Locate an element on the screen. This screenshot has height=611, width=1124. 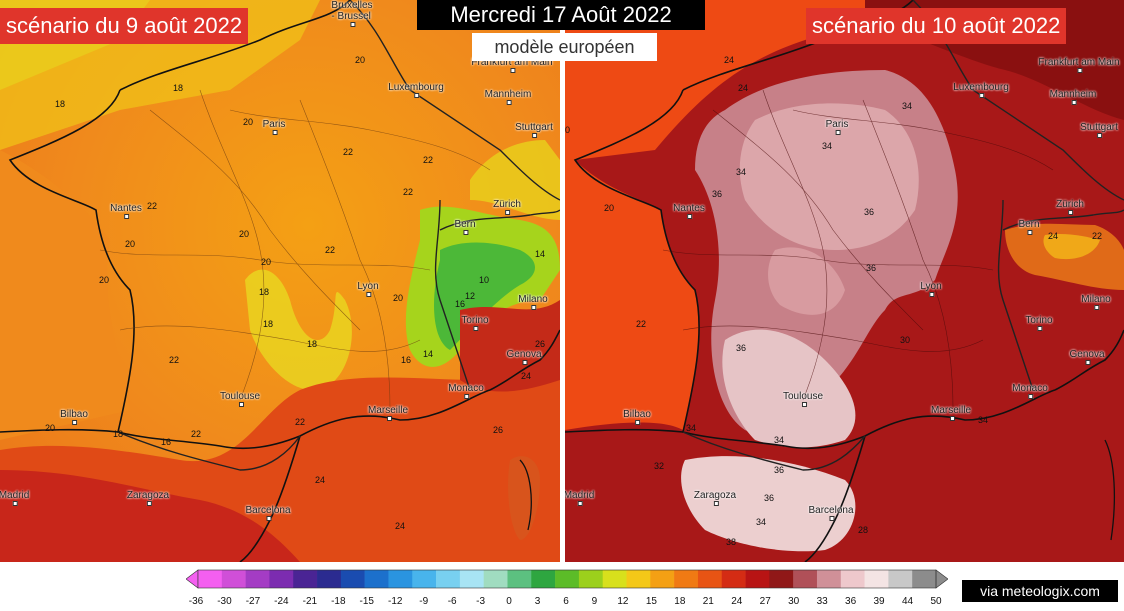
legend-tick: -21 is located at coordinates (310, 601).